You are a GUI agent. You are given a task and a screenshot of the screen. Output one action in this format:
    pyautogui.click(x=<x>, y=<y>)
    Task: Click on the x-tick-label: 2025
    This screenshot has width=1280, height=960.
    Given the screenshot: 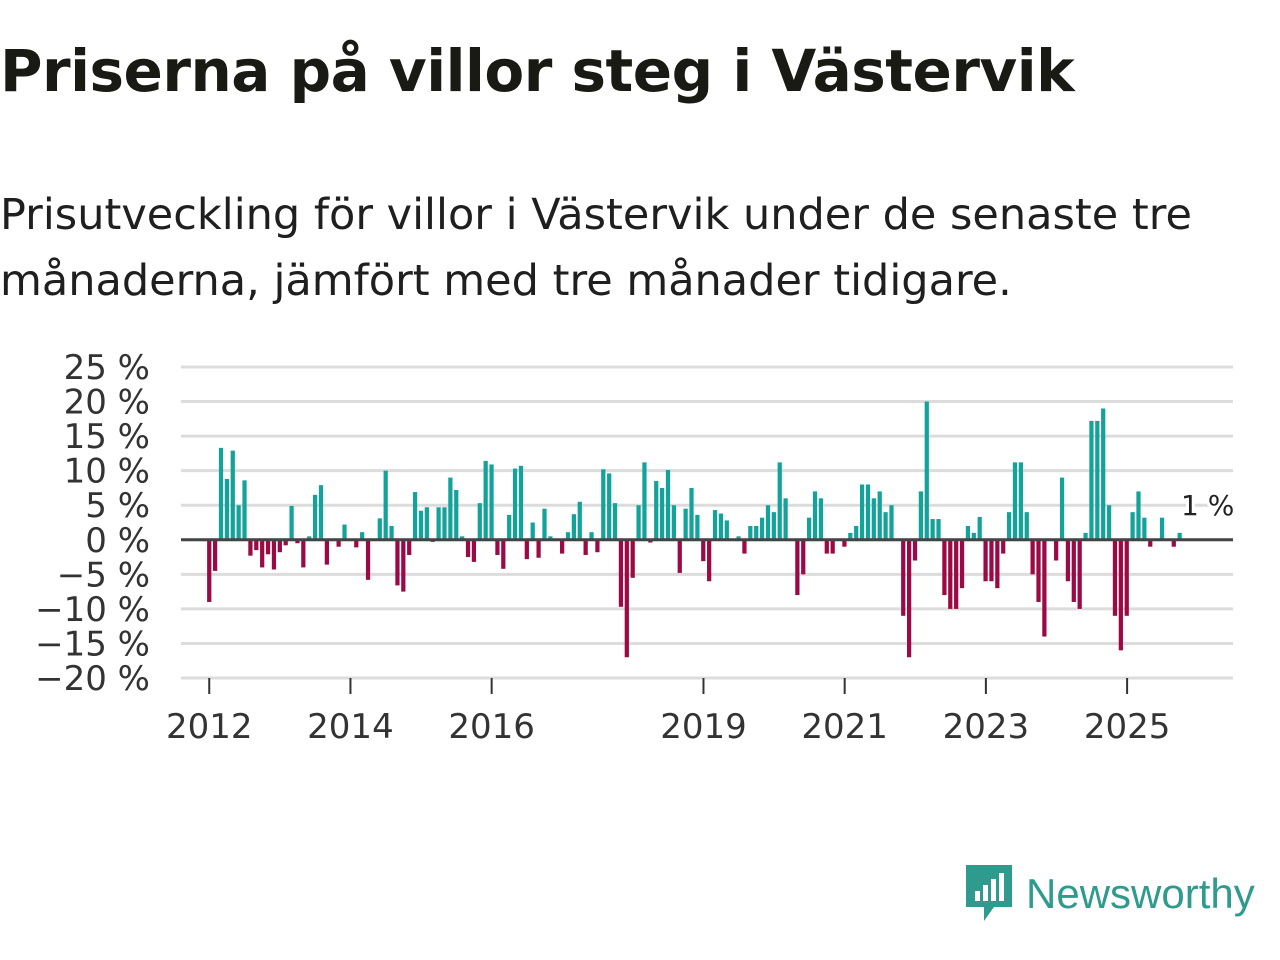 What is the action you would take?
    pyautogui.click(x=1127, y=727)
    